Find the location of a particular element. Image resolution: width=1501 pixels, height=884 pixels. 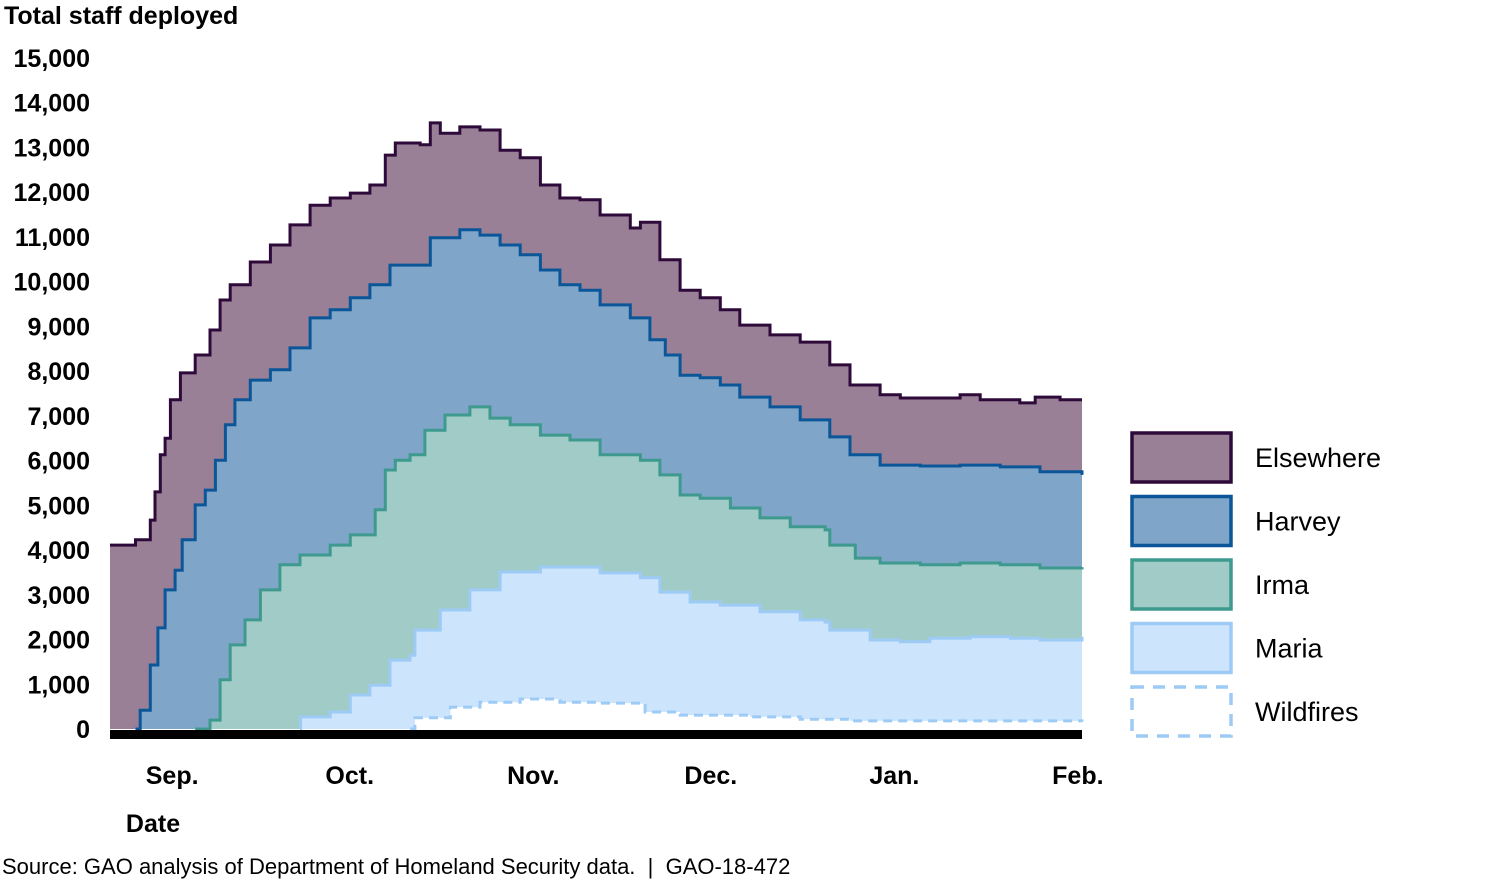

legend-label: Harvey is located at coordinates (1298, 522).